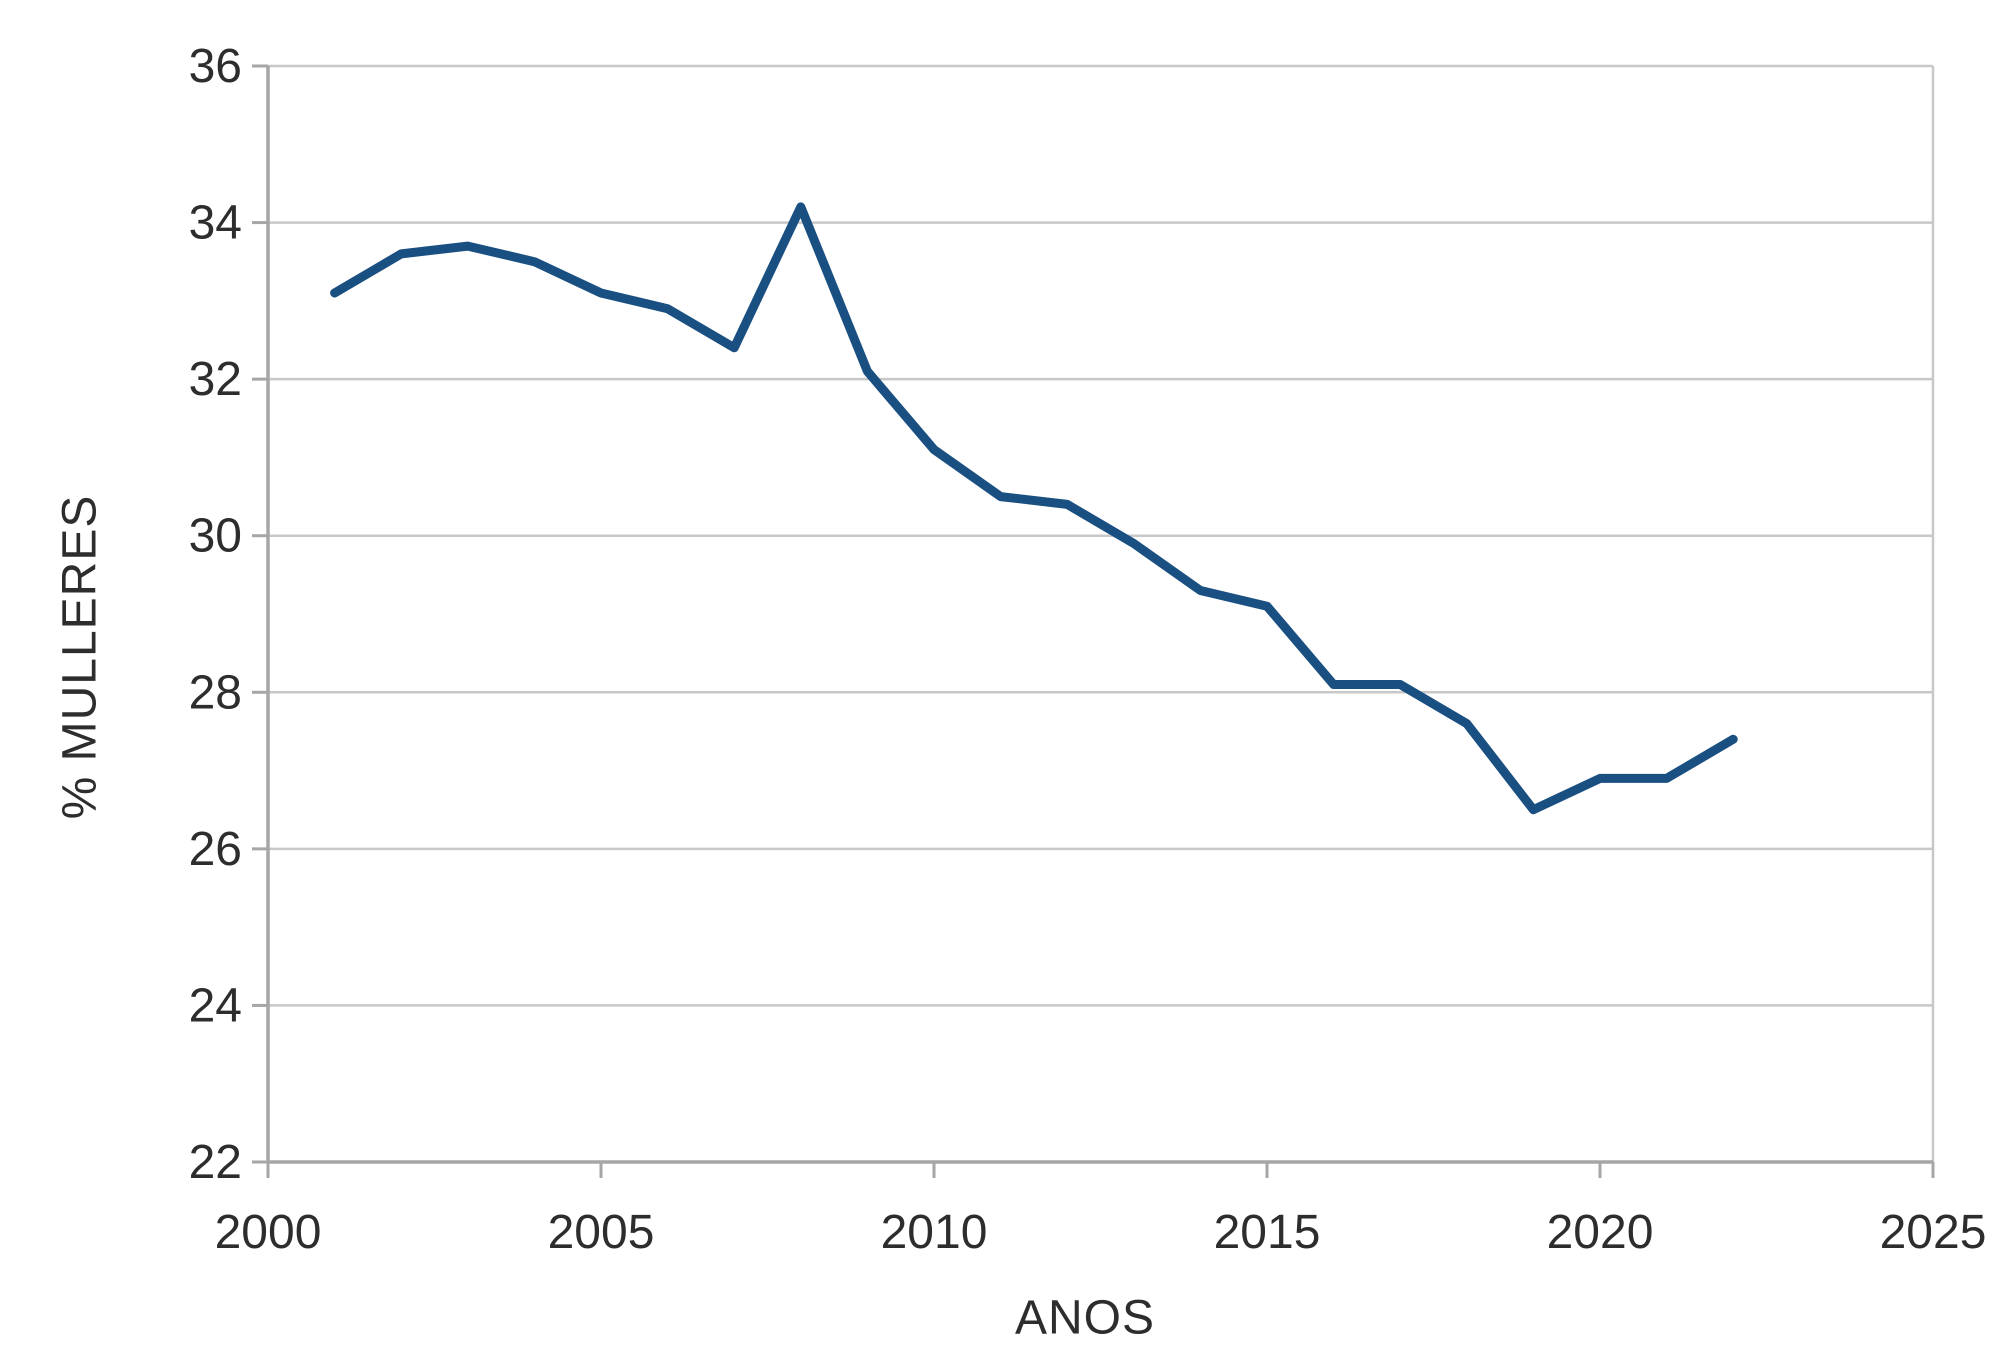 Image resolution: width=2000 pixels, height=1359 pixels. What do you see at coordinates (215, 1162) in the screenshot?
I see `y-tick-label: 22` at bounding box center [215, 1162].